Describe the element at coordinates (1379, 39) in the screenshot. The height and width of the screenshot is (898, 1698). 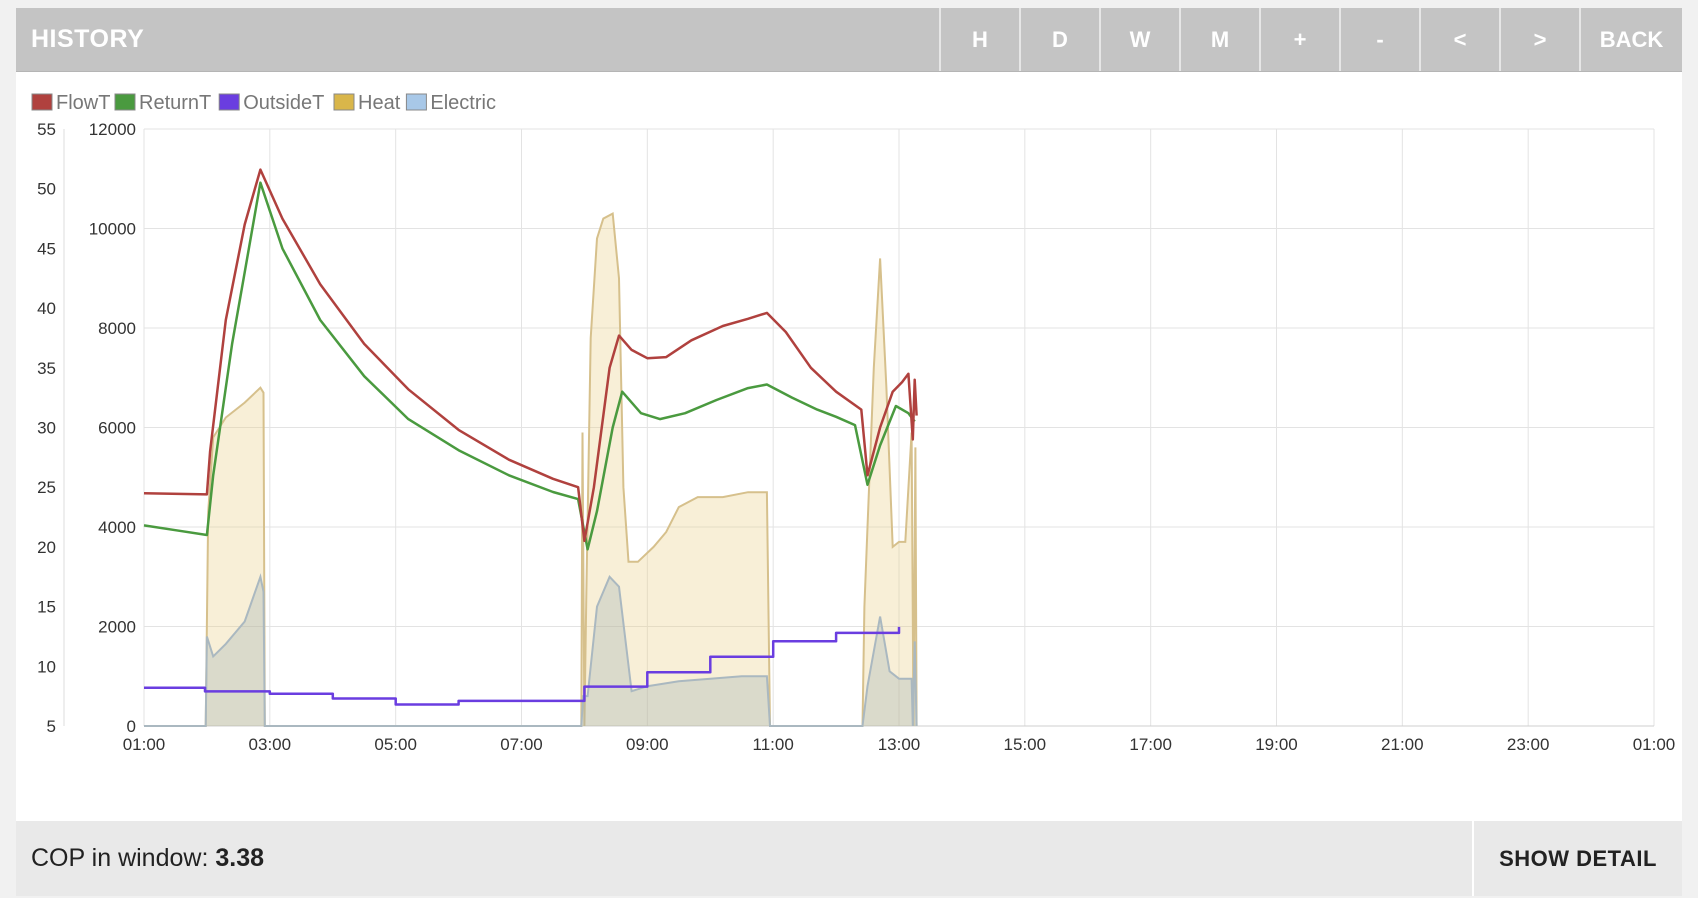
I see `zoom-out-button: -` at that location.